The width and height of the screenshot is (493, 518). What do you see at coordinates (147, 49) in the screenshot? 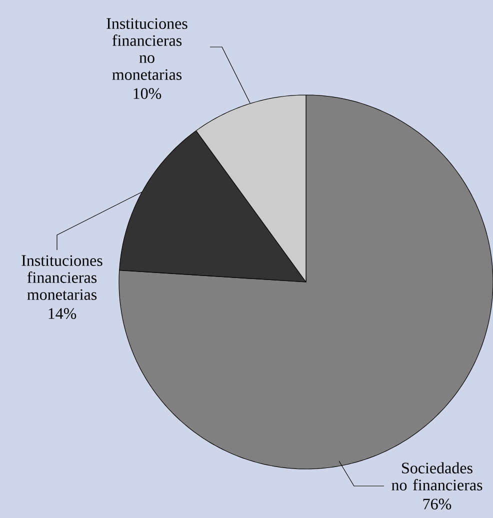
I see `slice-label: Instituciones financieras no monetarias` at bounding box center [147, 49].